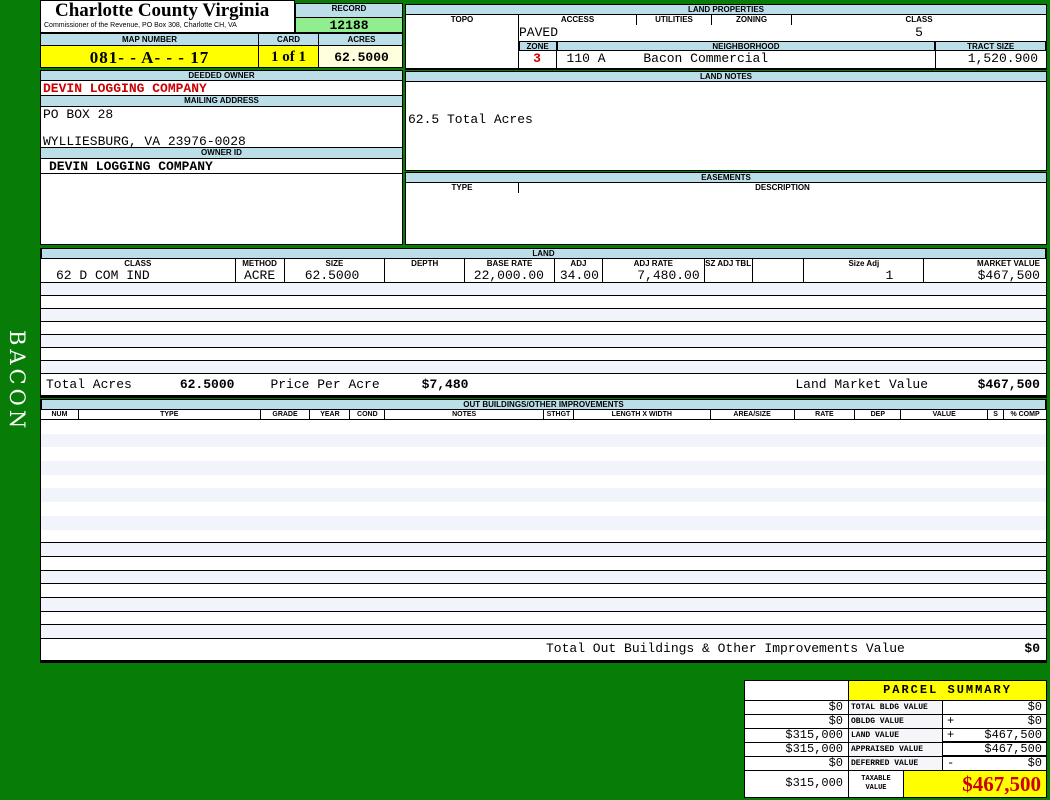  Describe the element at coordinates (654, 264) in the screenshot. I see `land-col-adj-rate: ADJ RATE` at that location.